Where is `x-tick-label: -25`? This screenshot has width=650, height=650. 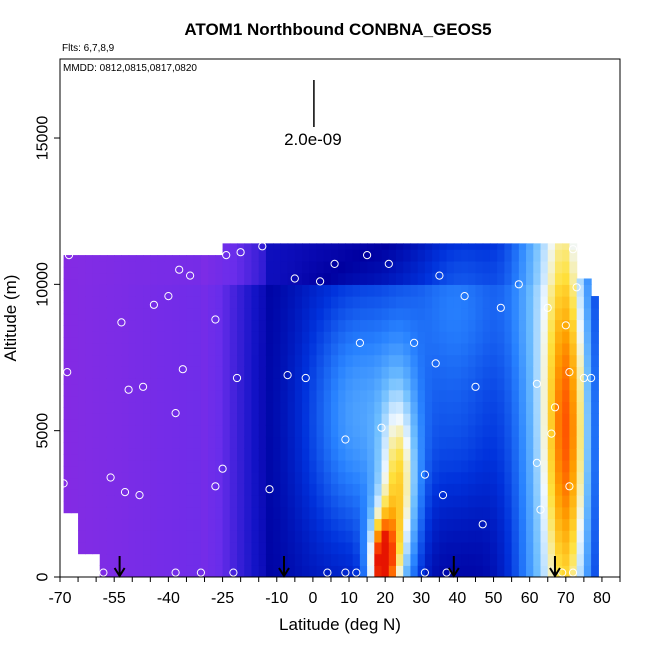
x-tick-label: -25 is located at coordinates (222, 598).